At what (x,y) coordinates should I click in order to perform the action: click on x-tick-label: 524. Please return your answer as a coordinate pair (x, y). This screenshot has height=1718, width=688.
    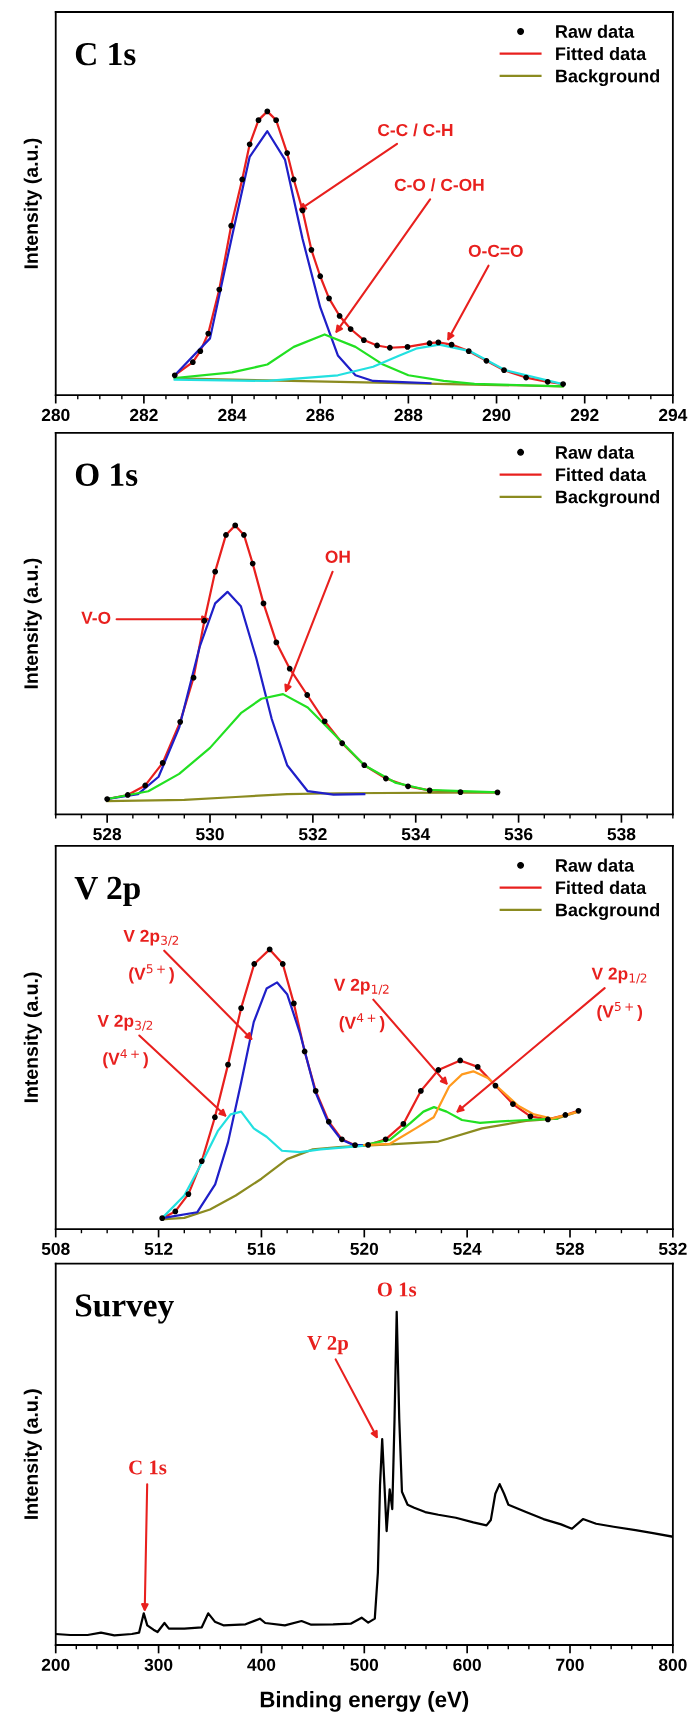
    Looking at the image, I should click on (467, 1248).